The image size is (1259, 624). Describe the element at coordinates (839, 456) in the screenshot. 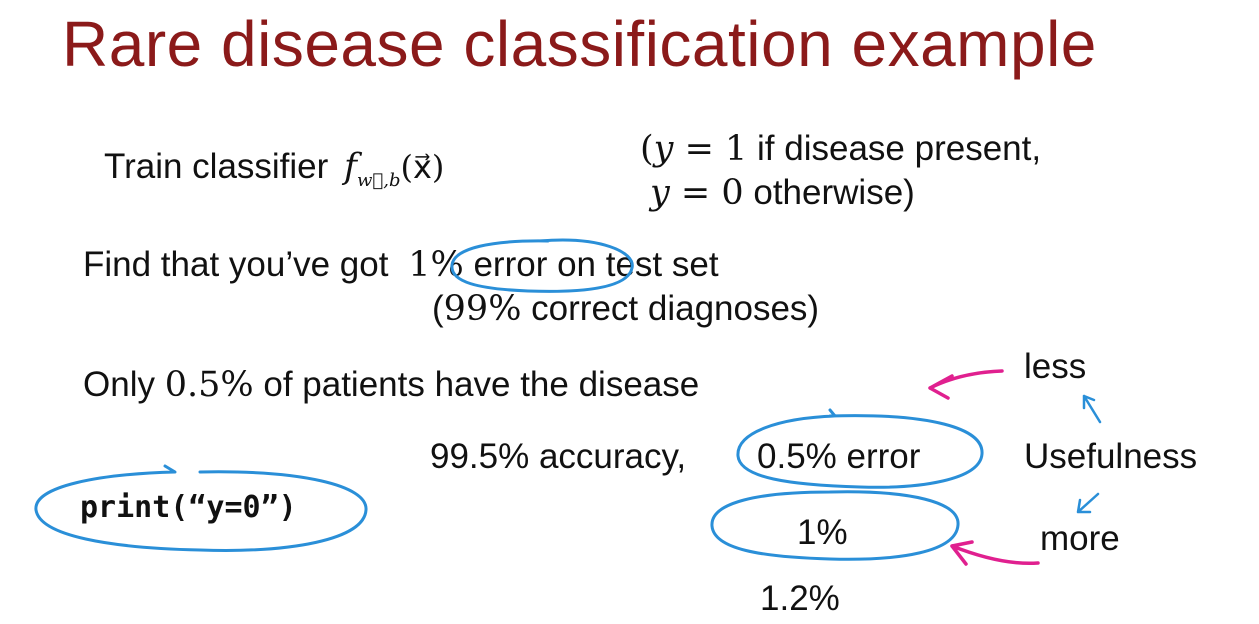

I see `accuracy-error-text: 0.5% error` at that location.